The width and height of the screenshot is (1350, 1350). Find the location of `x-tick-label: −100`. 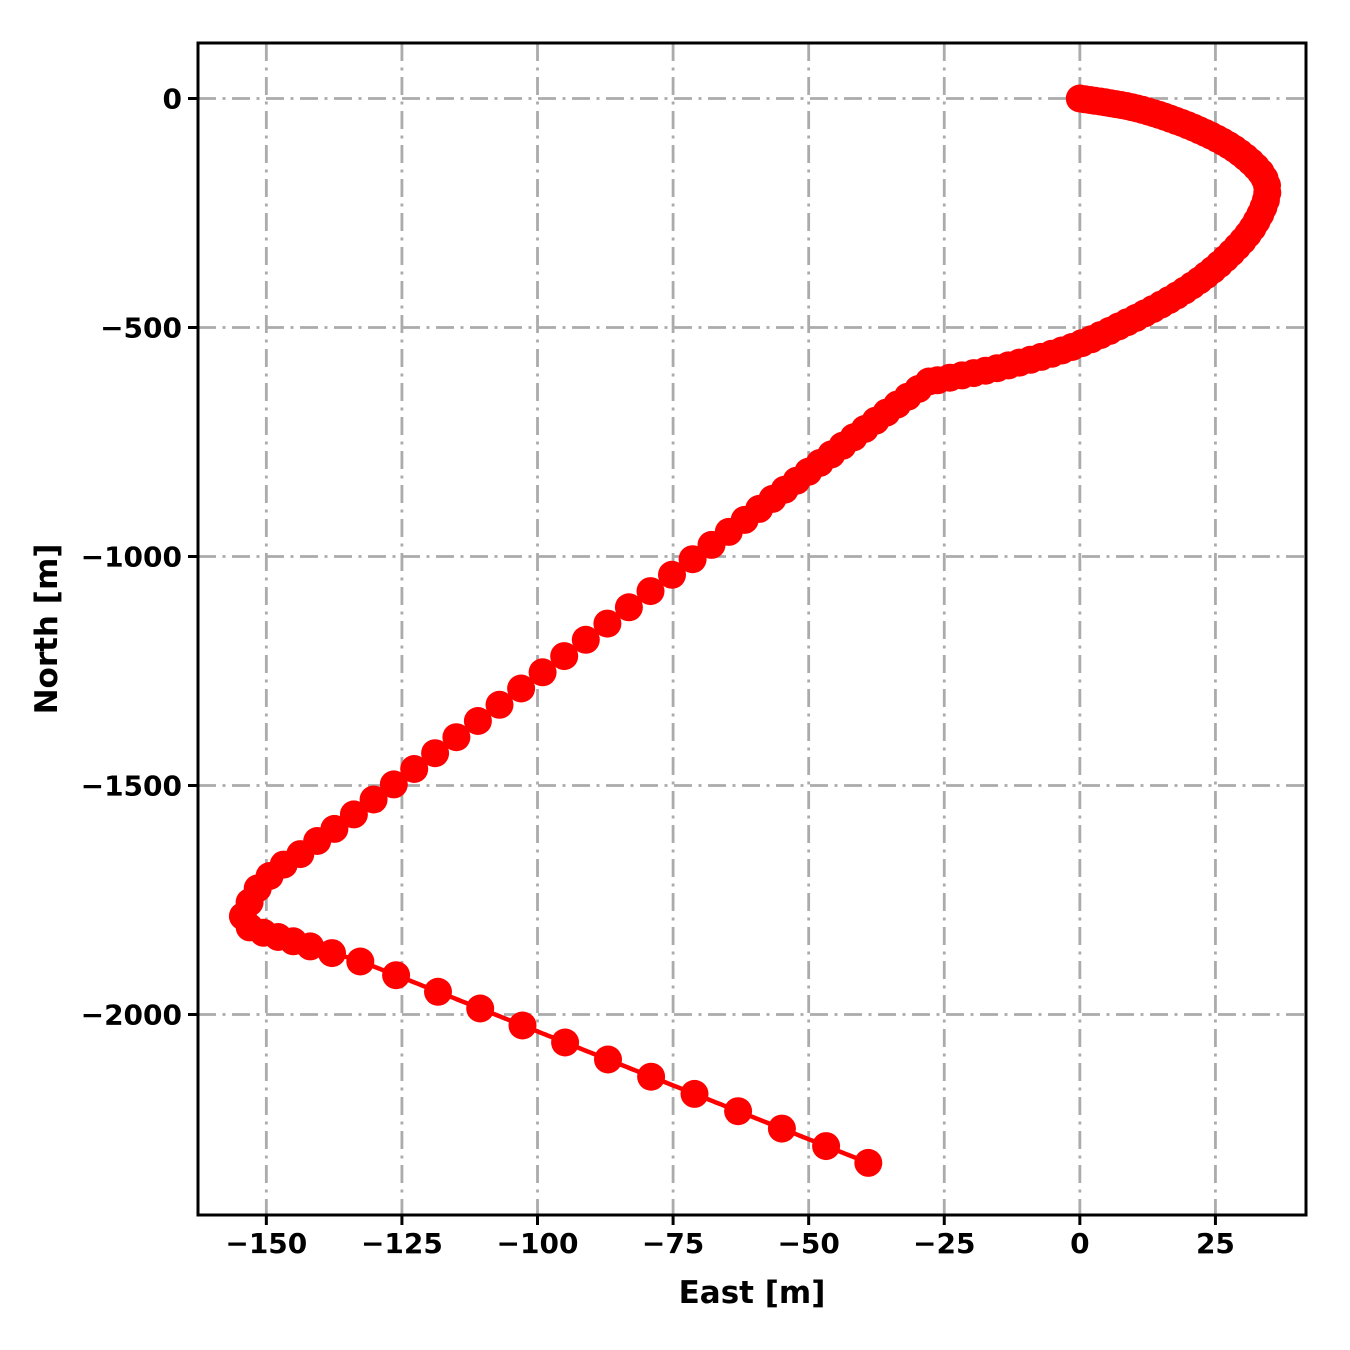

x-tick-label: −100 is located at coordinates (538, 1243).